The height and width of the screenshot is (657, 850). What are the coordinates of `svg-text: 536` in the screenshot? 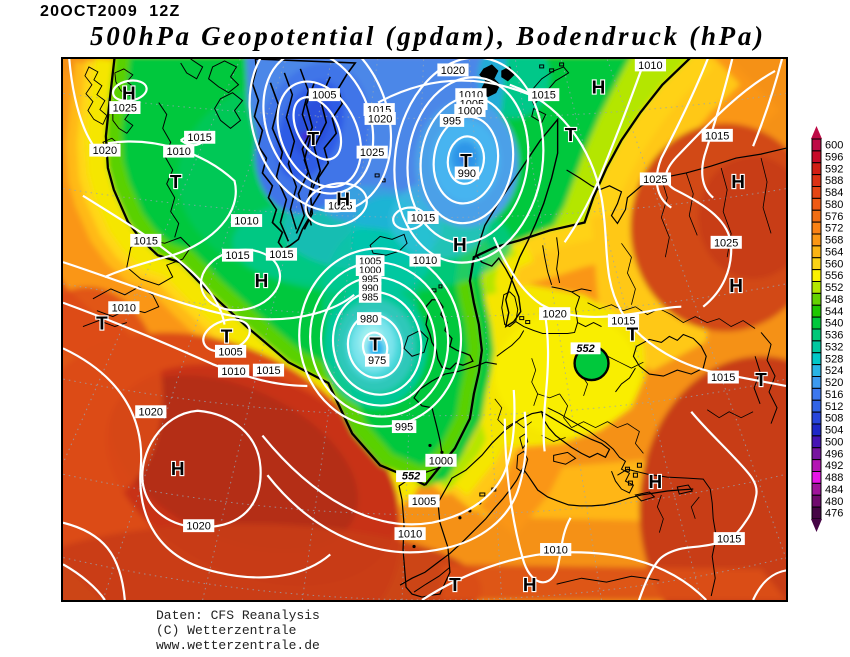 It's located at (834, 336).